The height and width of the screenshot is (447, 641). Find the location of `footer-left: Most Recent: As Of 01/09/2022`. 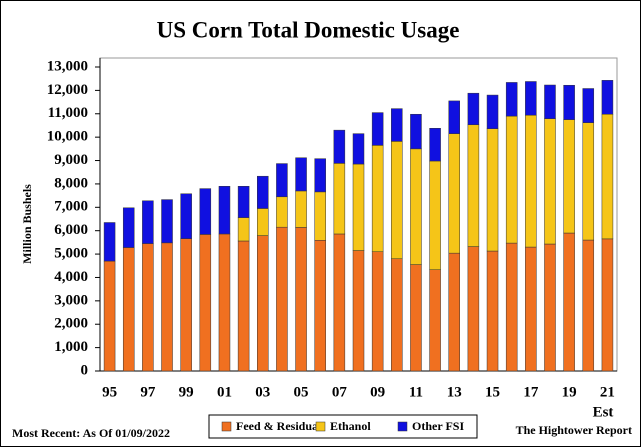

footer-left: Most Recent: As Of 01/09/2022 is located at coordinates (91, 433).